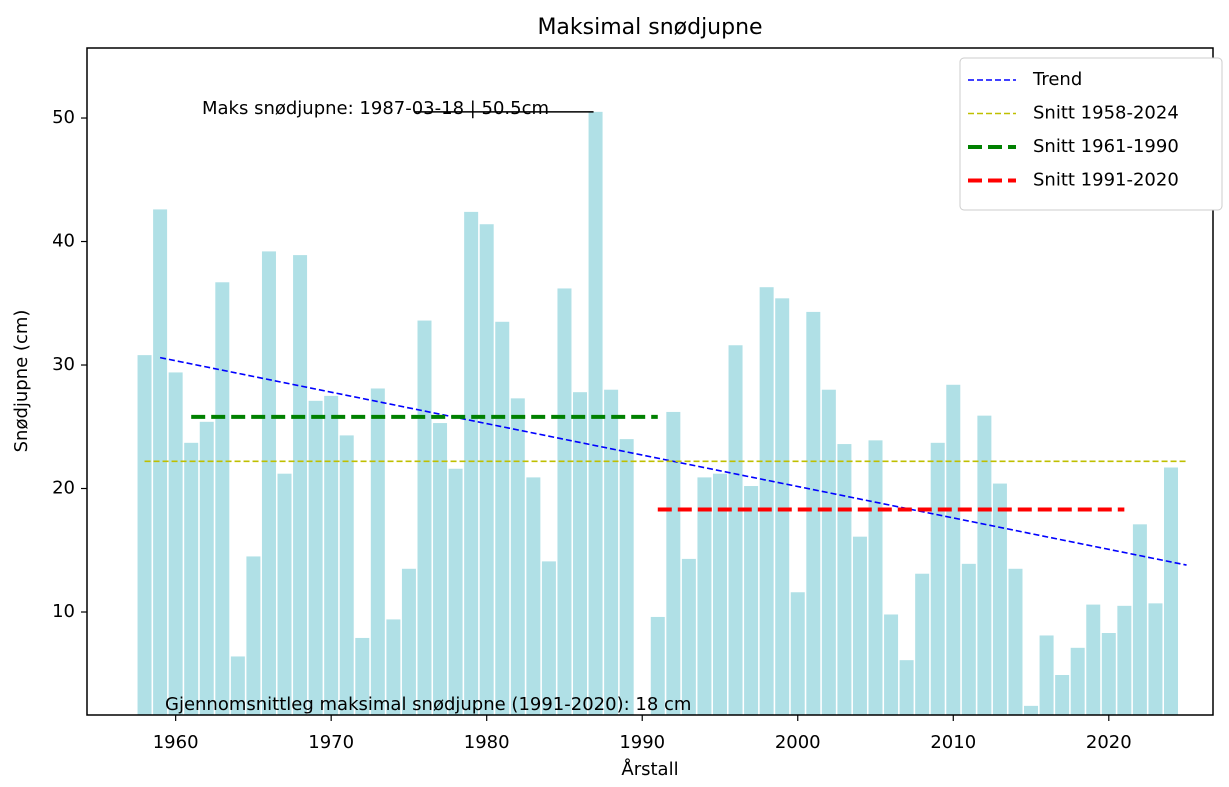 This screenshot has height=787, width=1229. I want to click on y-axis-label: Snødjupne (cm), so click(21, 381).